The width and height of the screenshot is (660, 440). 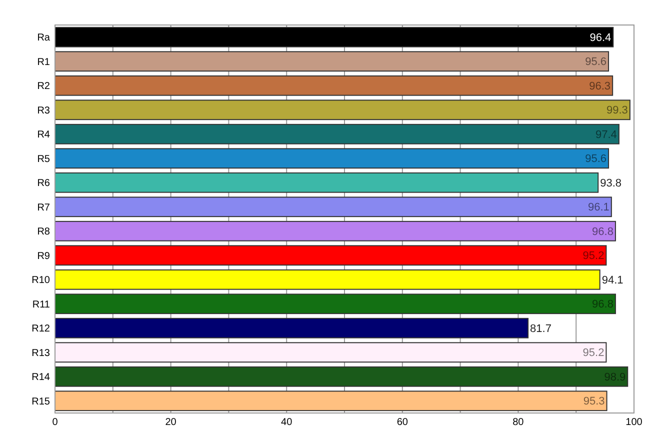 I want to click on data-label: 81.7, so click(x=541, y=328).